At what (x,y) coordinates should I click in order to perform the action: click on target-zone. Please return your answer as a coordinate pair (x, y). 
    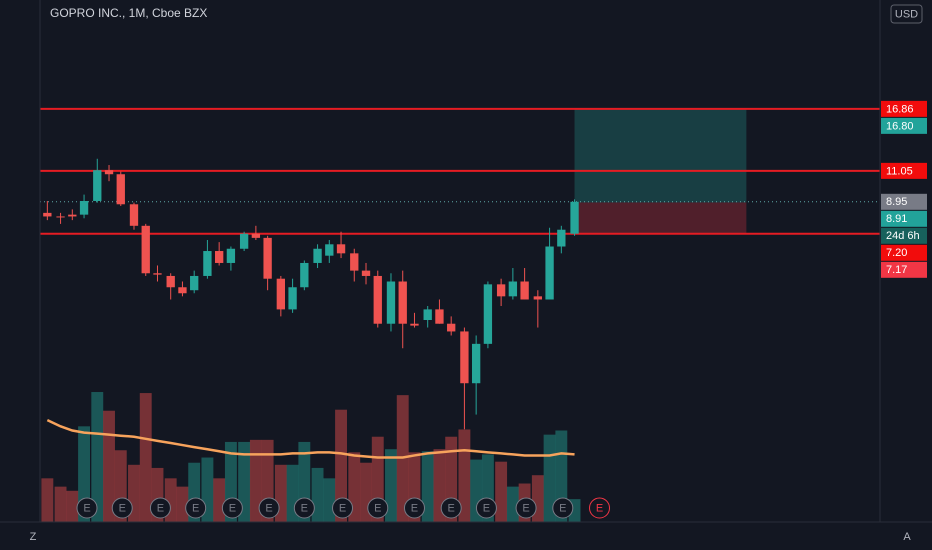
    Looking at the image, I should click on (660, 156).